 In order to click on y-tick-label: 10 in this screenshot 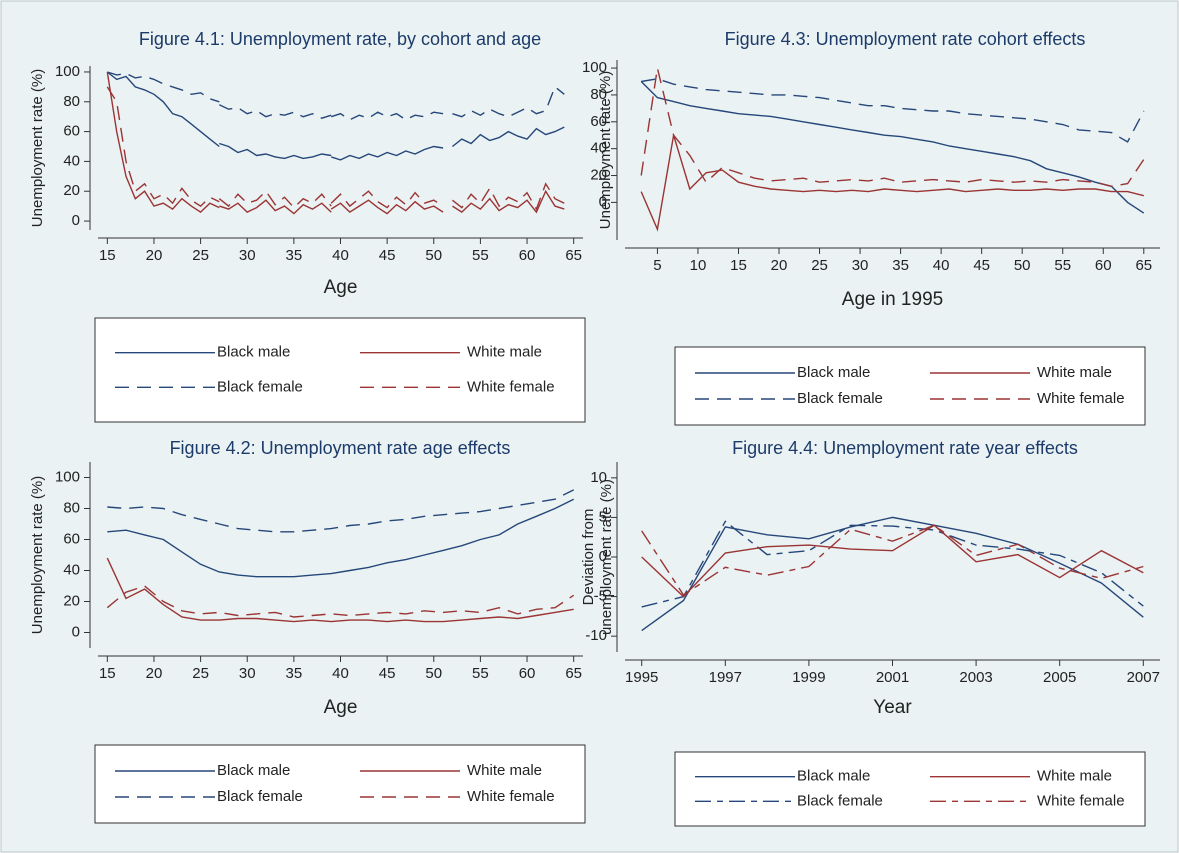, I will do `click(598, 477)`.